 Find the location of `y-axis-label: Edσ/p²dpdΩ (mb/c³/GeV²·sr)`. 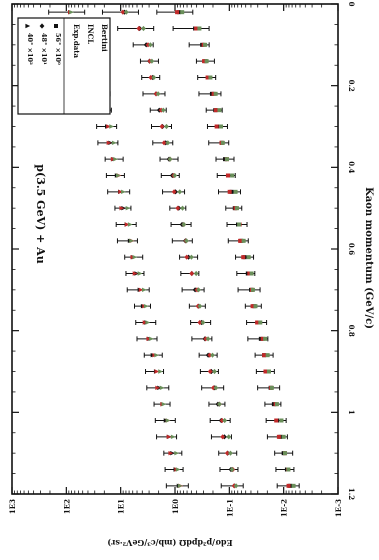

y-axis-label: Edσ/p²dpdΩ (mb/c³/GeV²·sr) is located at coordinates (169, 543).